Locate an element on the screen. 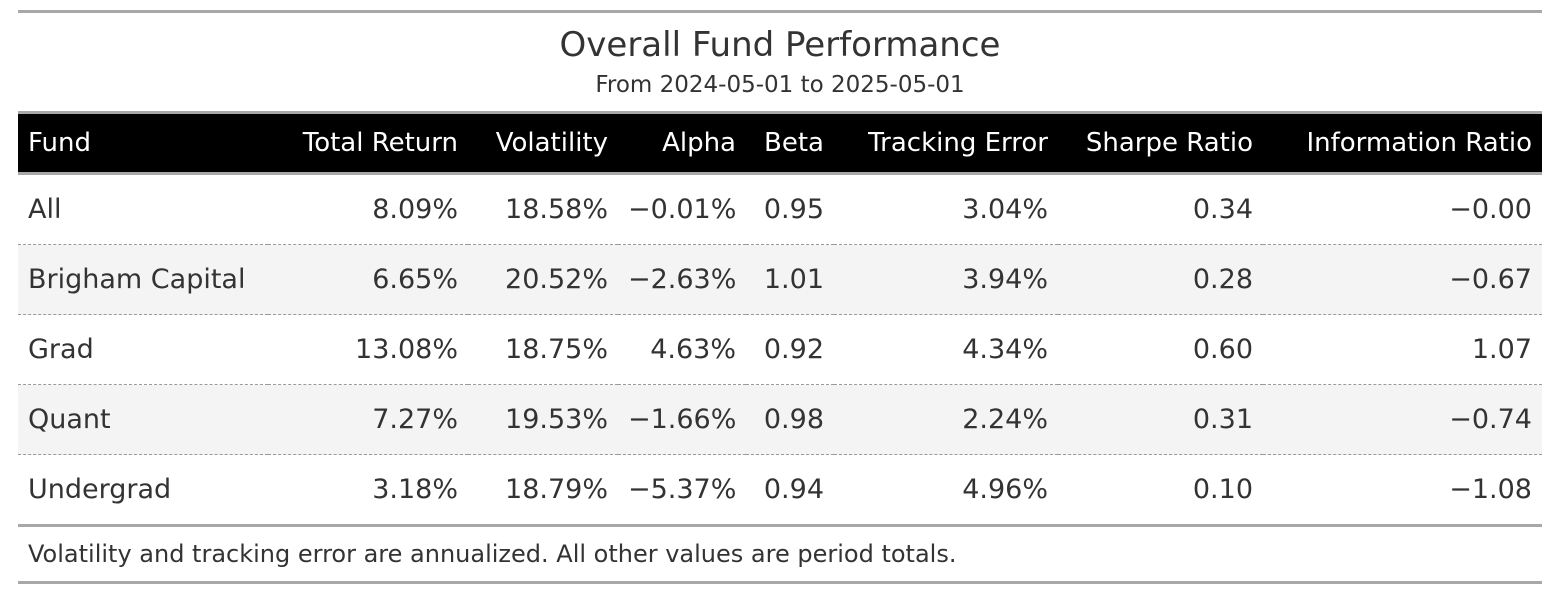 The image size is (1560, 608). col-header-alpha: Alpha is located at coordinates (682, 143).